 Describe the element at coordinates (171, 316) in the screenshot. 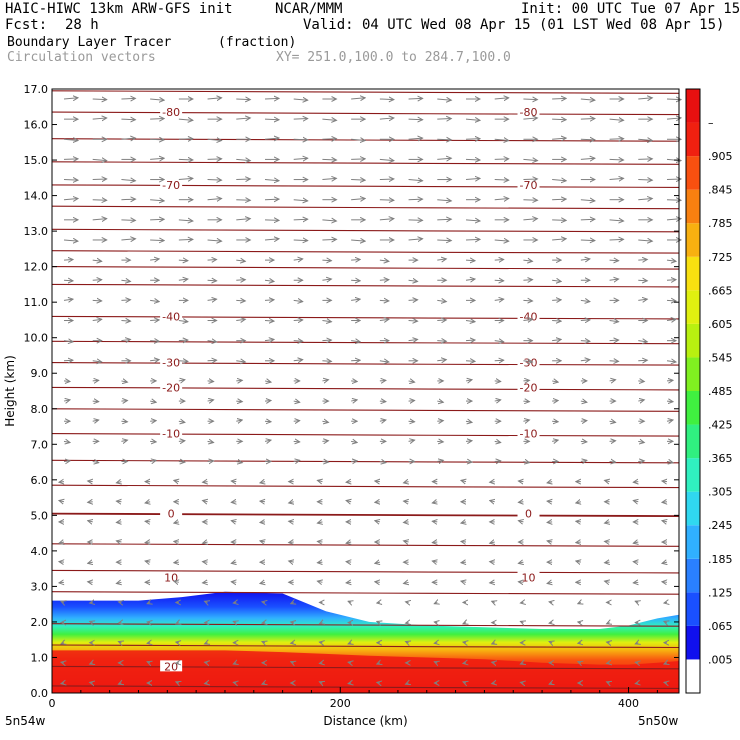

I see `contour-label: -40` at that location.